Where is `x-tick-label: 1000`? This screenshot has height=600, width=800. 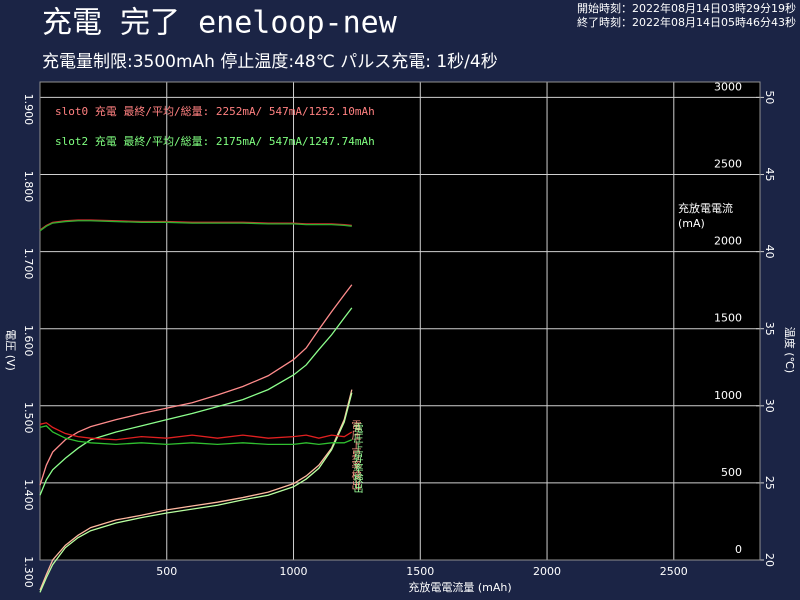
x-tick-label: 1000 is located at coordinates (294, 571).